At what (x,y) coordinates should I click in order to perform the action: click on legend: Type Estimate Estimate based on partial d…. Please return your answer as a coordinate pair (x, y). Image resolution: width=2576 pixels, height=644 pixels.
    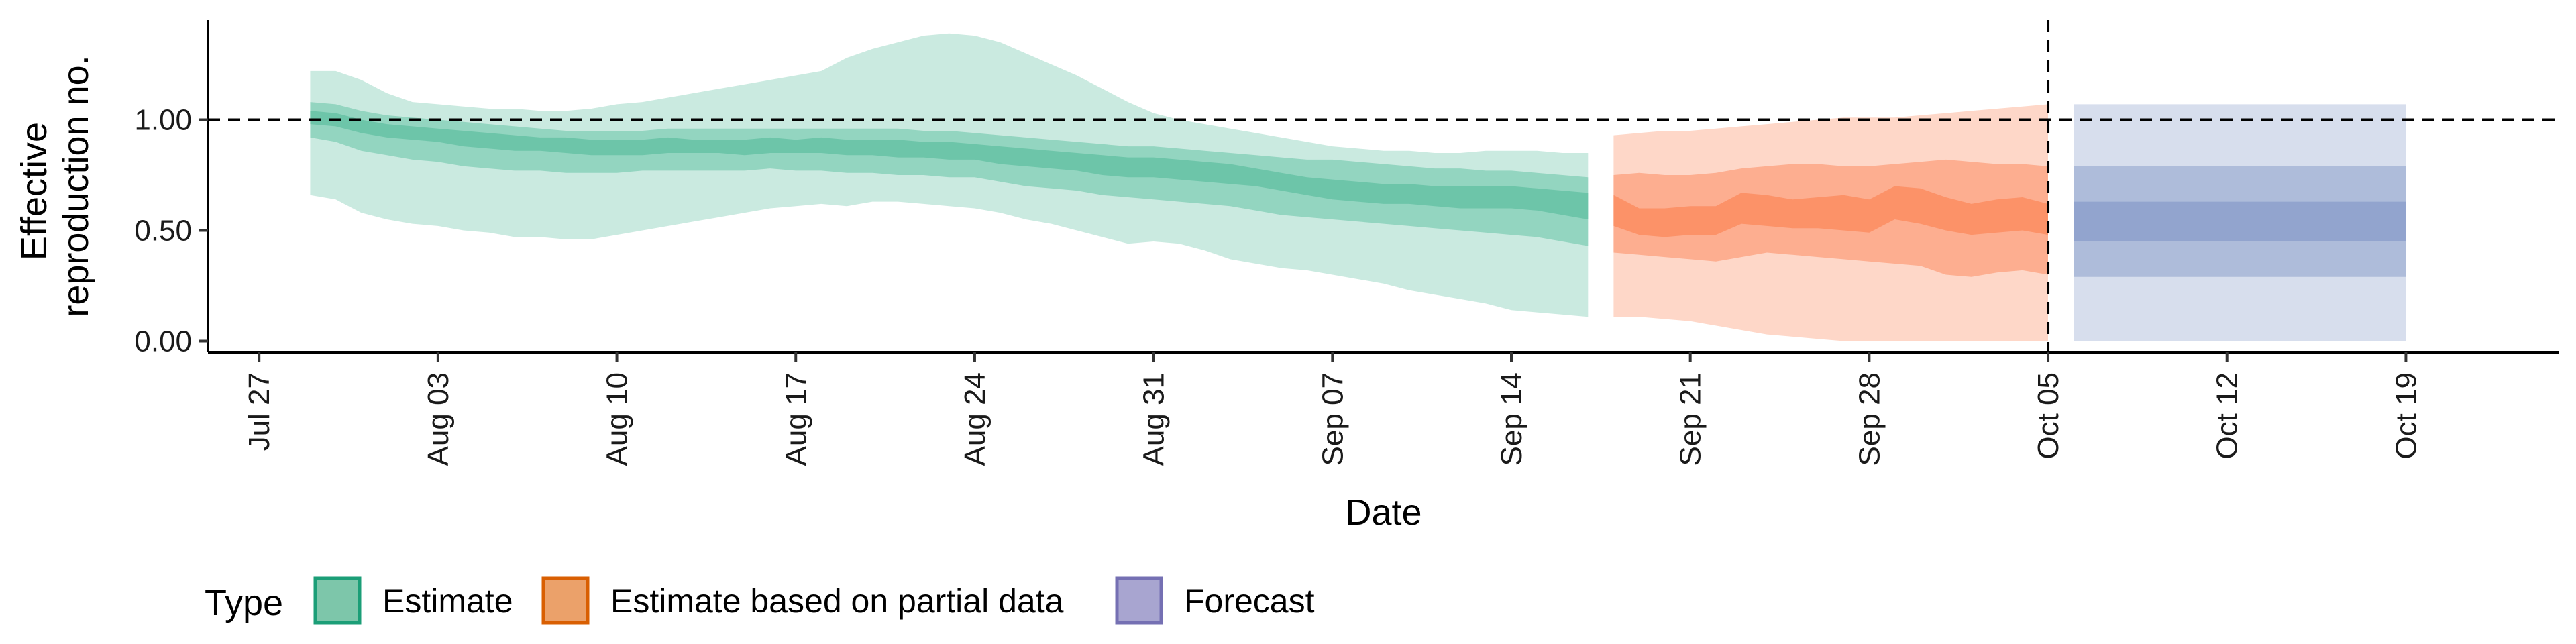
    Looking at the image, I should click on (760, 600).